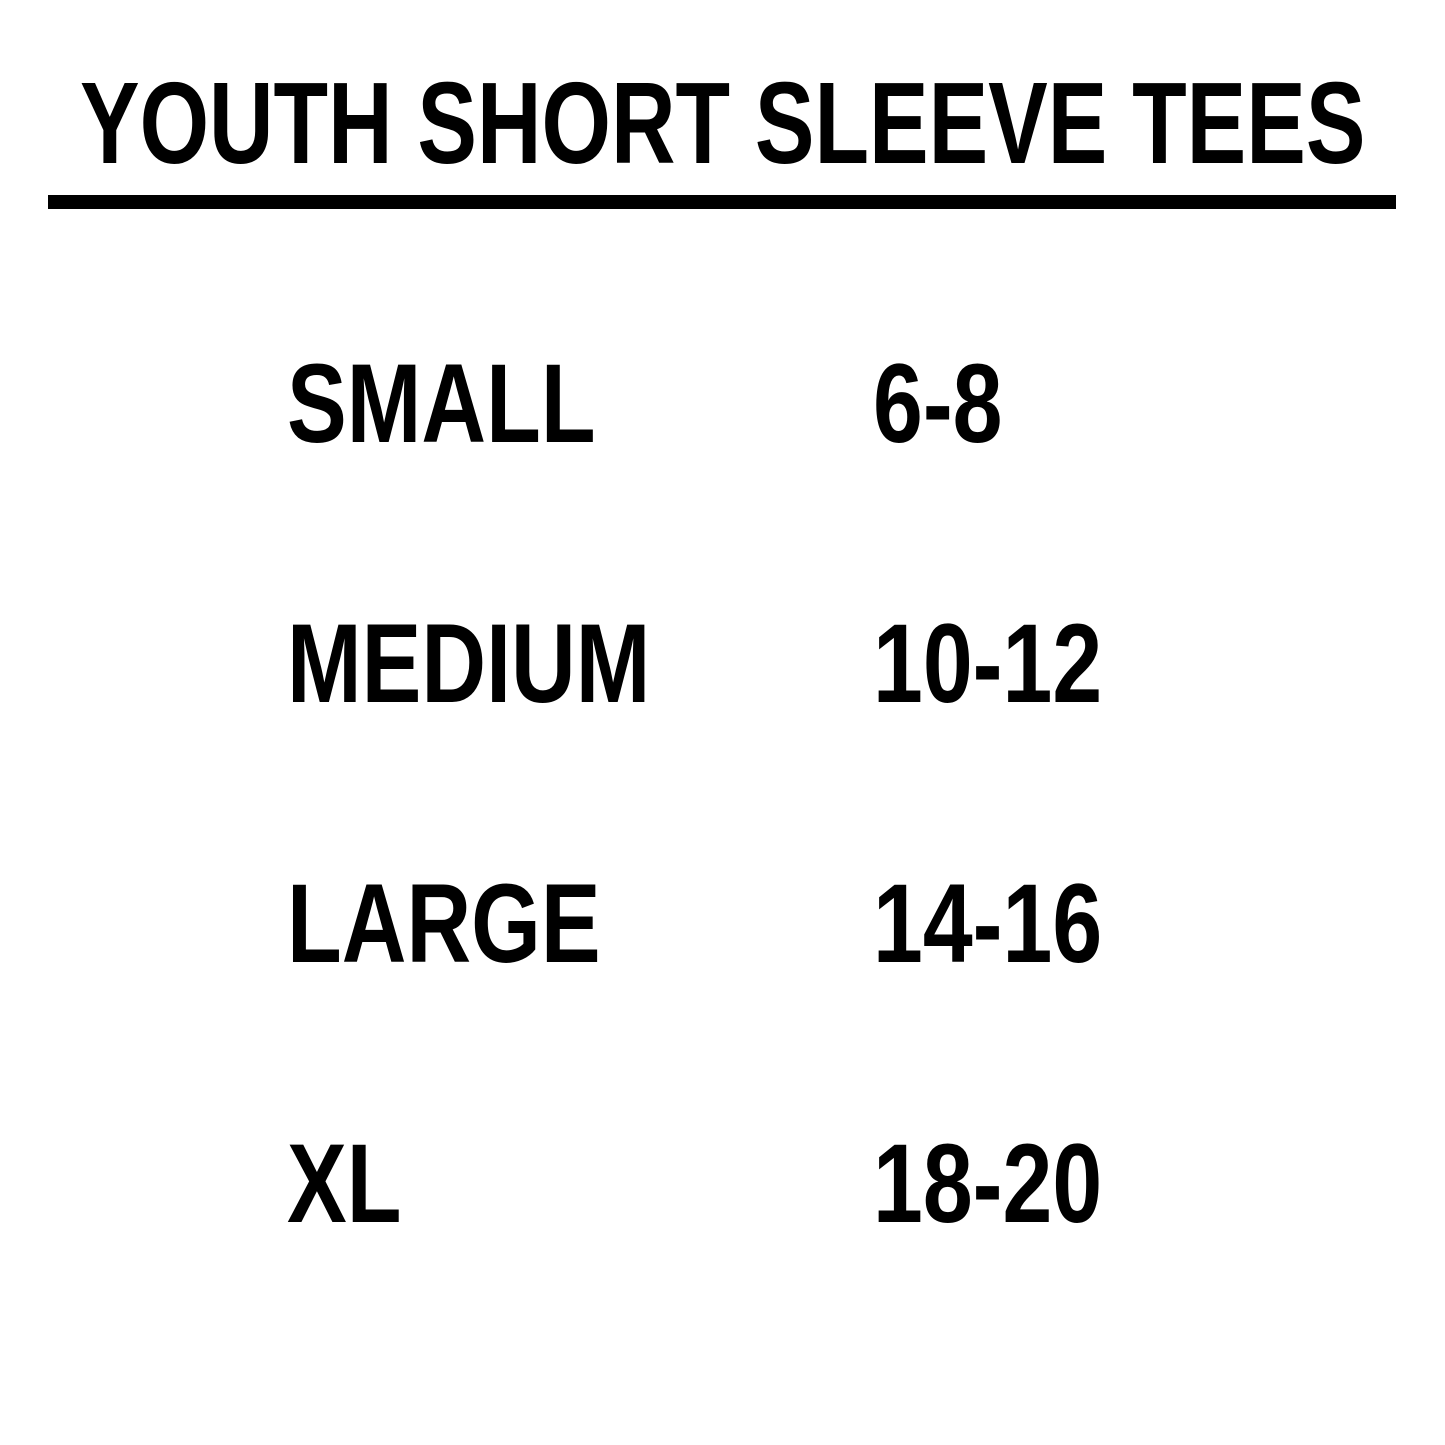 This screenshot has width=1445, height=1445. I want to click on size-label: MEDIUM, so click(469, 663).